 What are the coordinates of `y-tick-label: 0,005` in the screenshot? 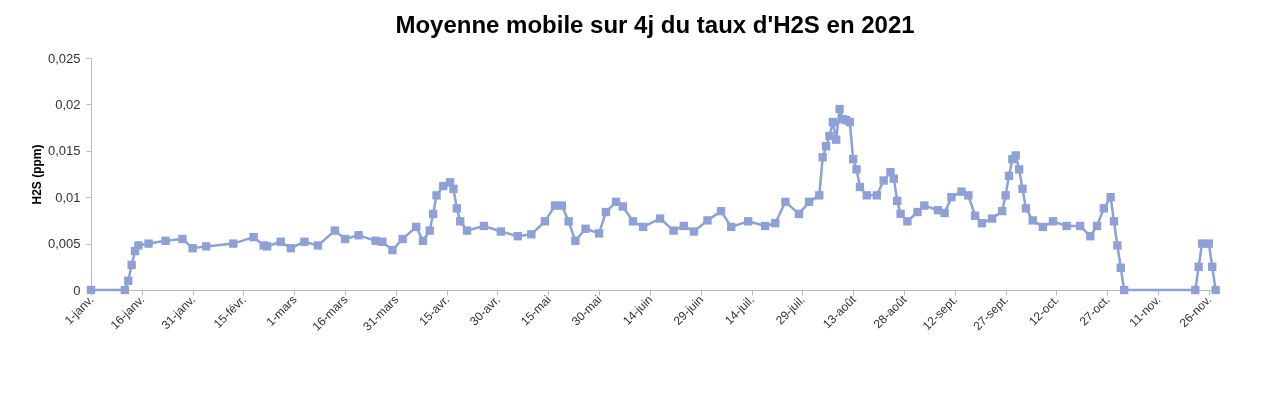 It's located at (64, 244).